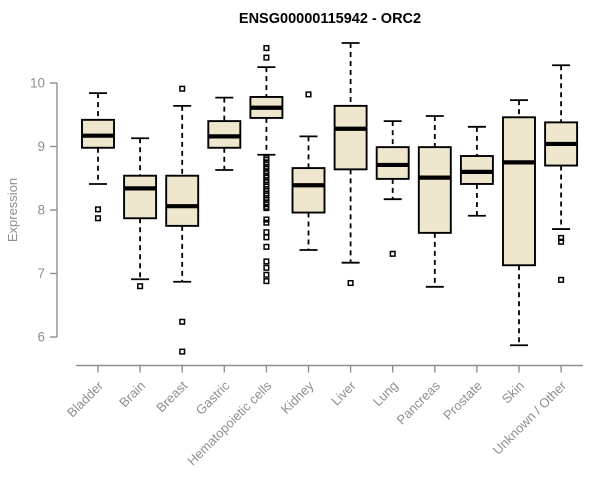 This screenshot has height=500, width=600. I want to click on y-tick-label: 6, so click(41, 337).